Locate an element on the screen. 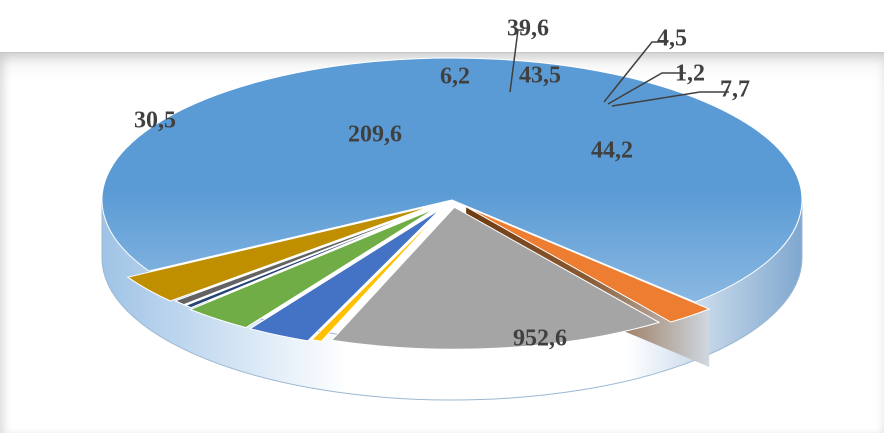 This screenshot has height=433, width=884. data-label-39-6: 39,6 is located at coordinates (528, 29).